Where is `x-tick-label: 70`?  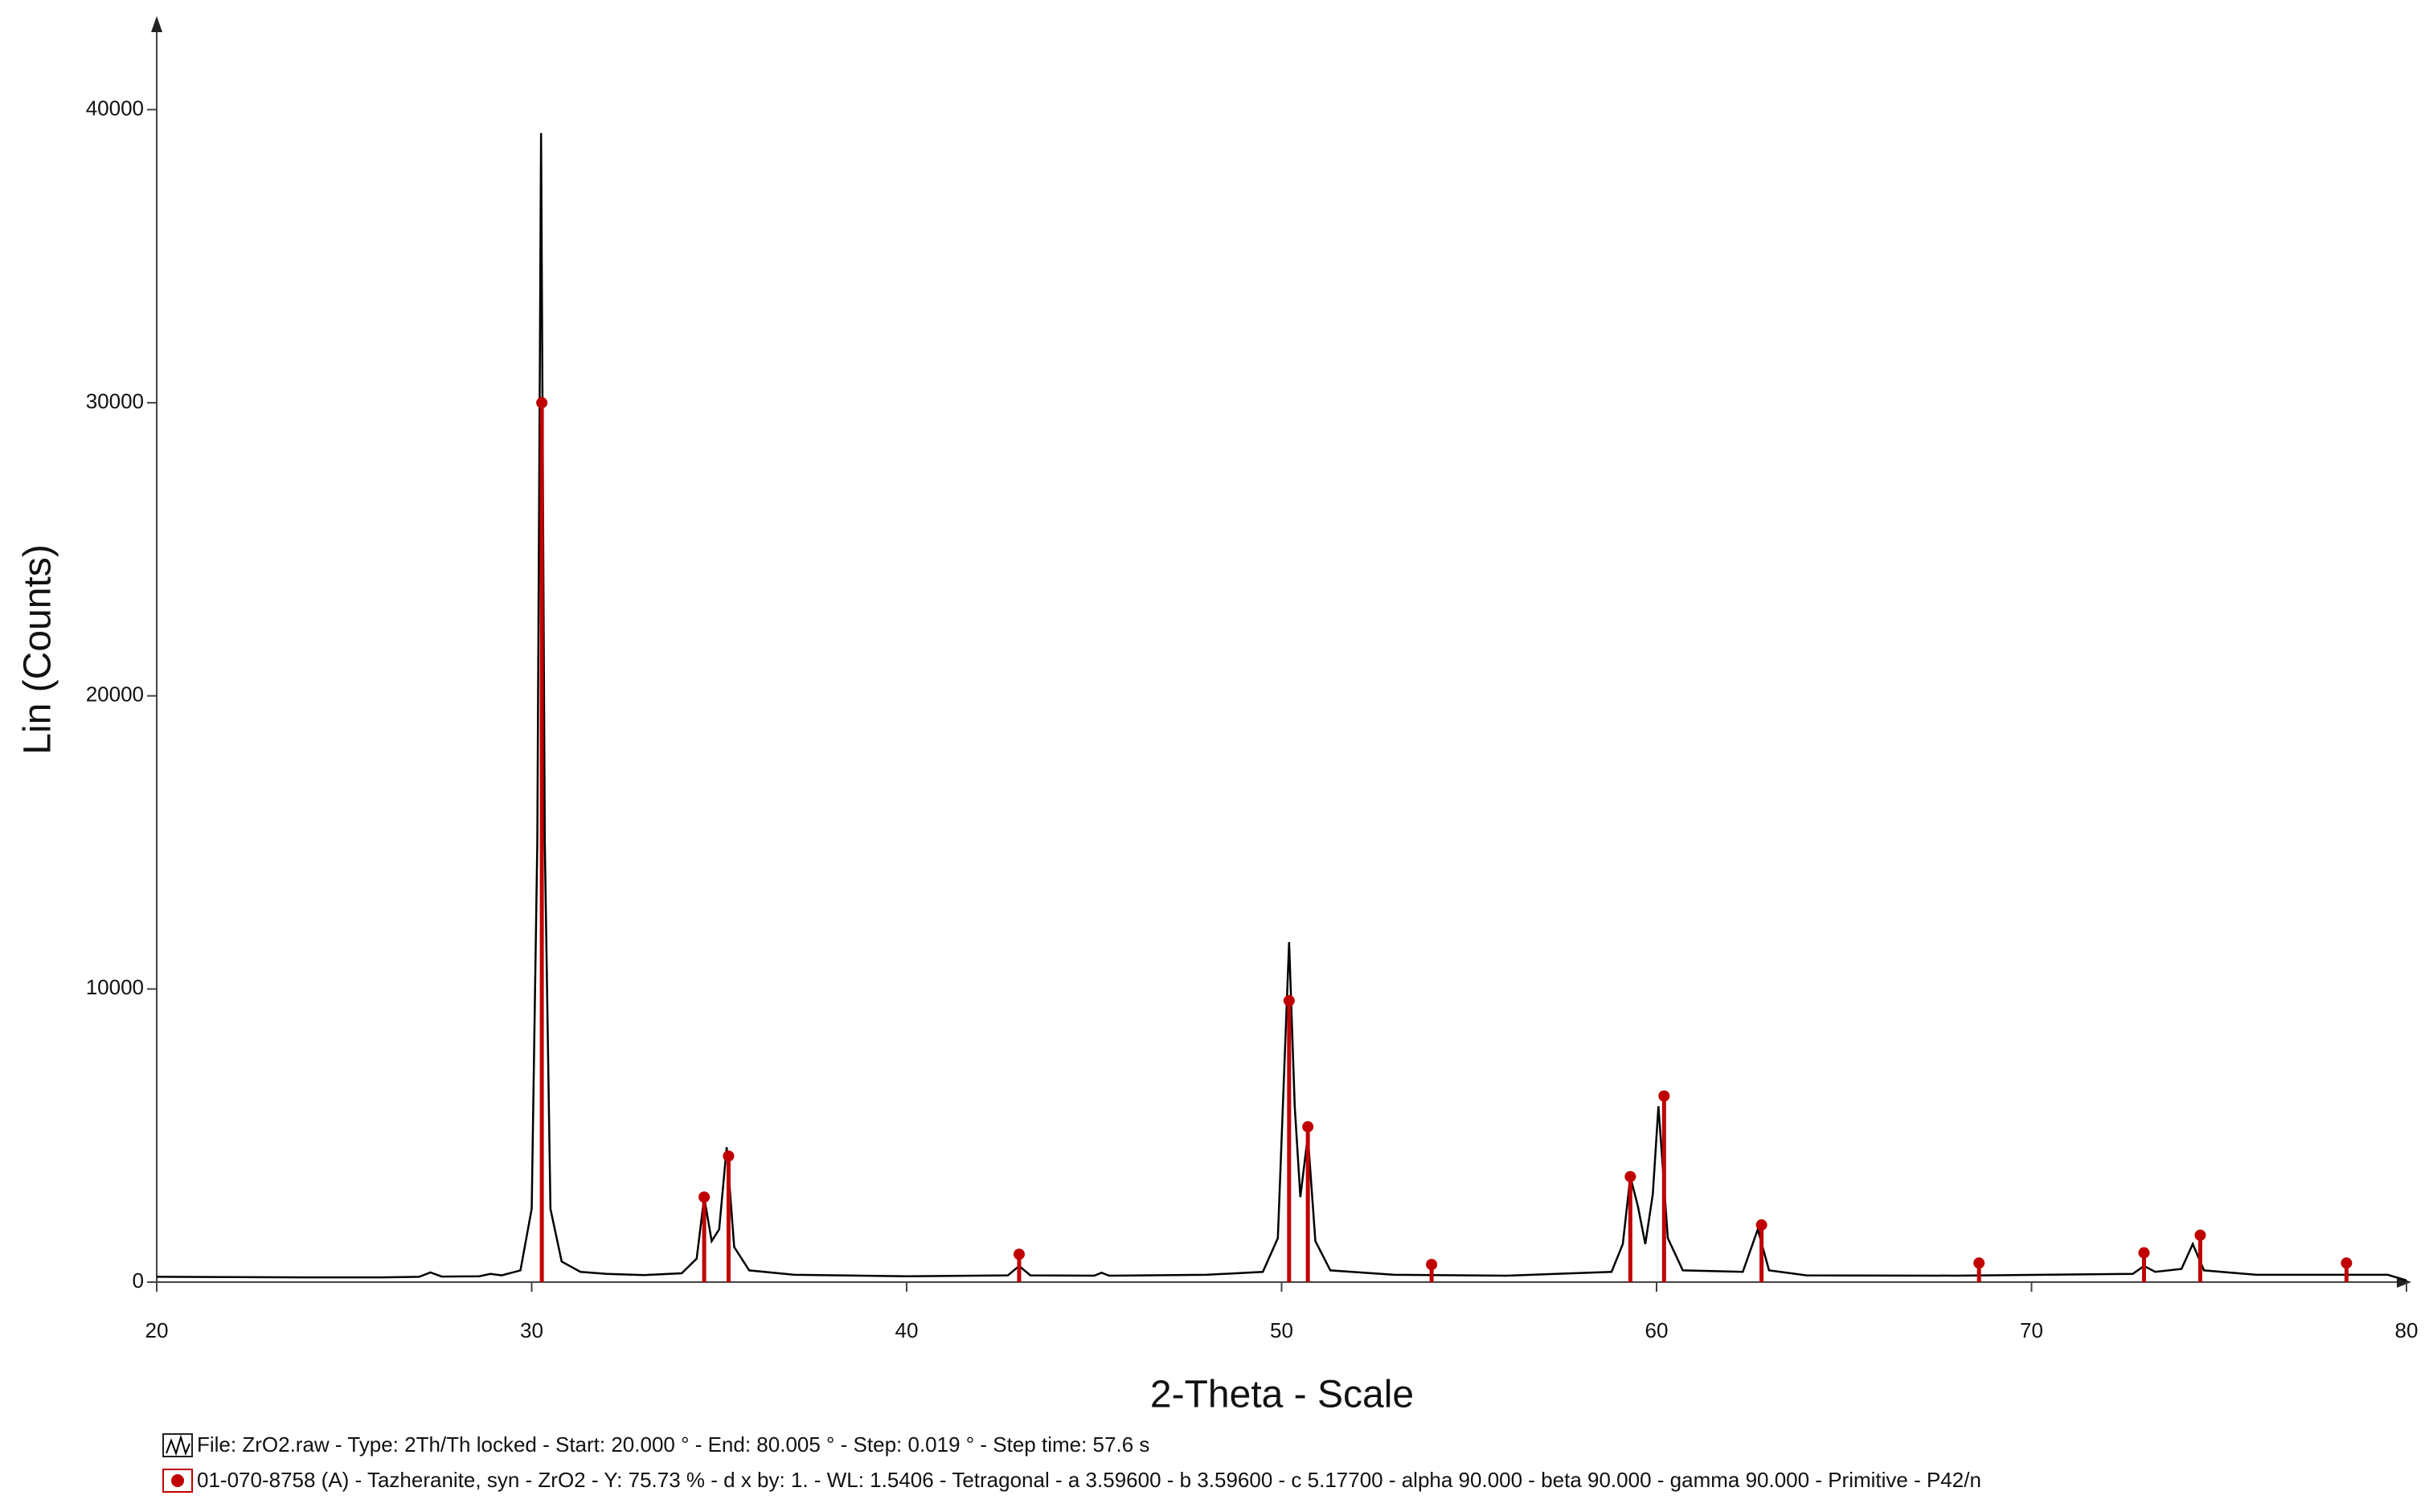 x-tick-label: 70 is located at coordinates (2032, 1330).